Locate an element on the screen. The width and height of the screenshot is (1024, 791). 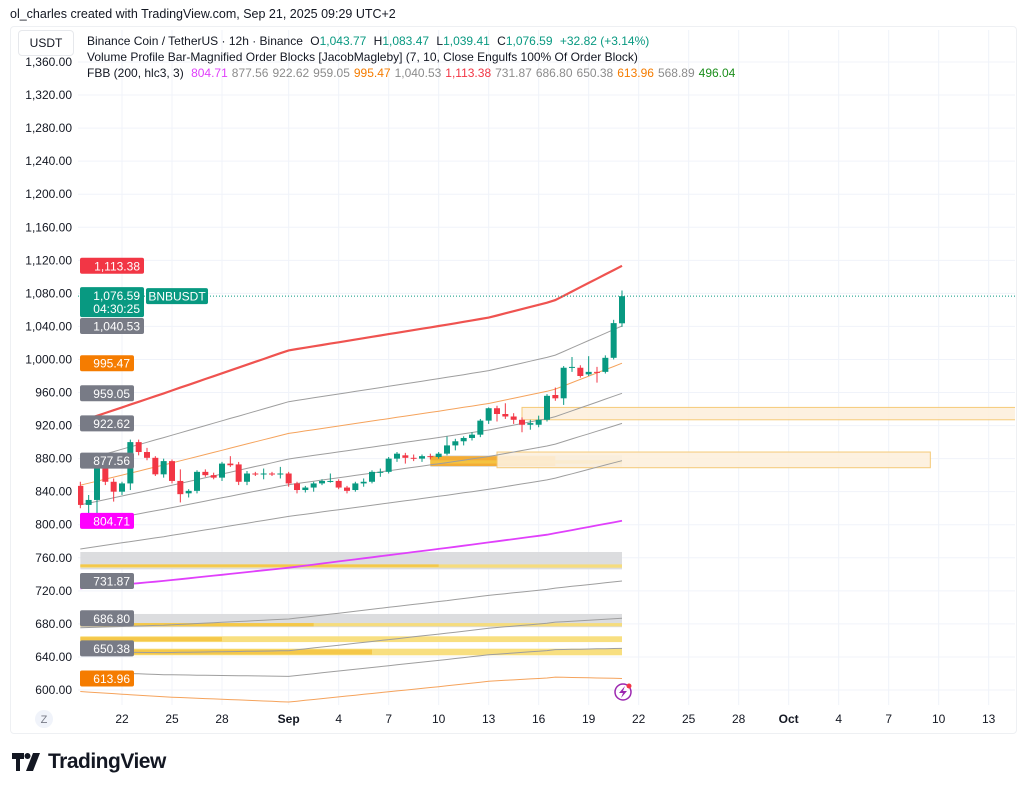
price-badge-label: 959.05 is located at coordinates (111, 394).